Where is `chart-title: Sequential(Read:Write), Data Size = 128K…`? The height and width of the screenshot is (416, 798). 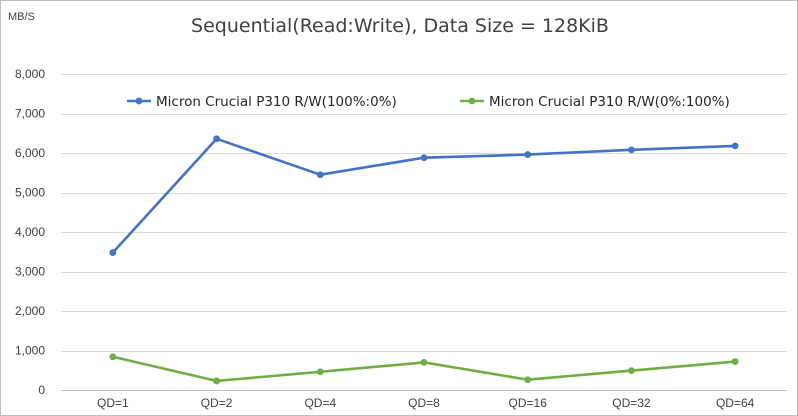 chart-title: Sequential(Read:Write), Data Size = 128K… is located at coordinates (400, 26).